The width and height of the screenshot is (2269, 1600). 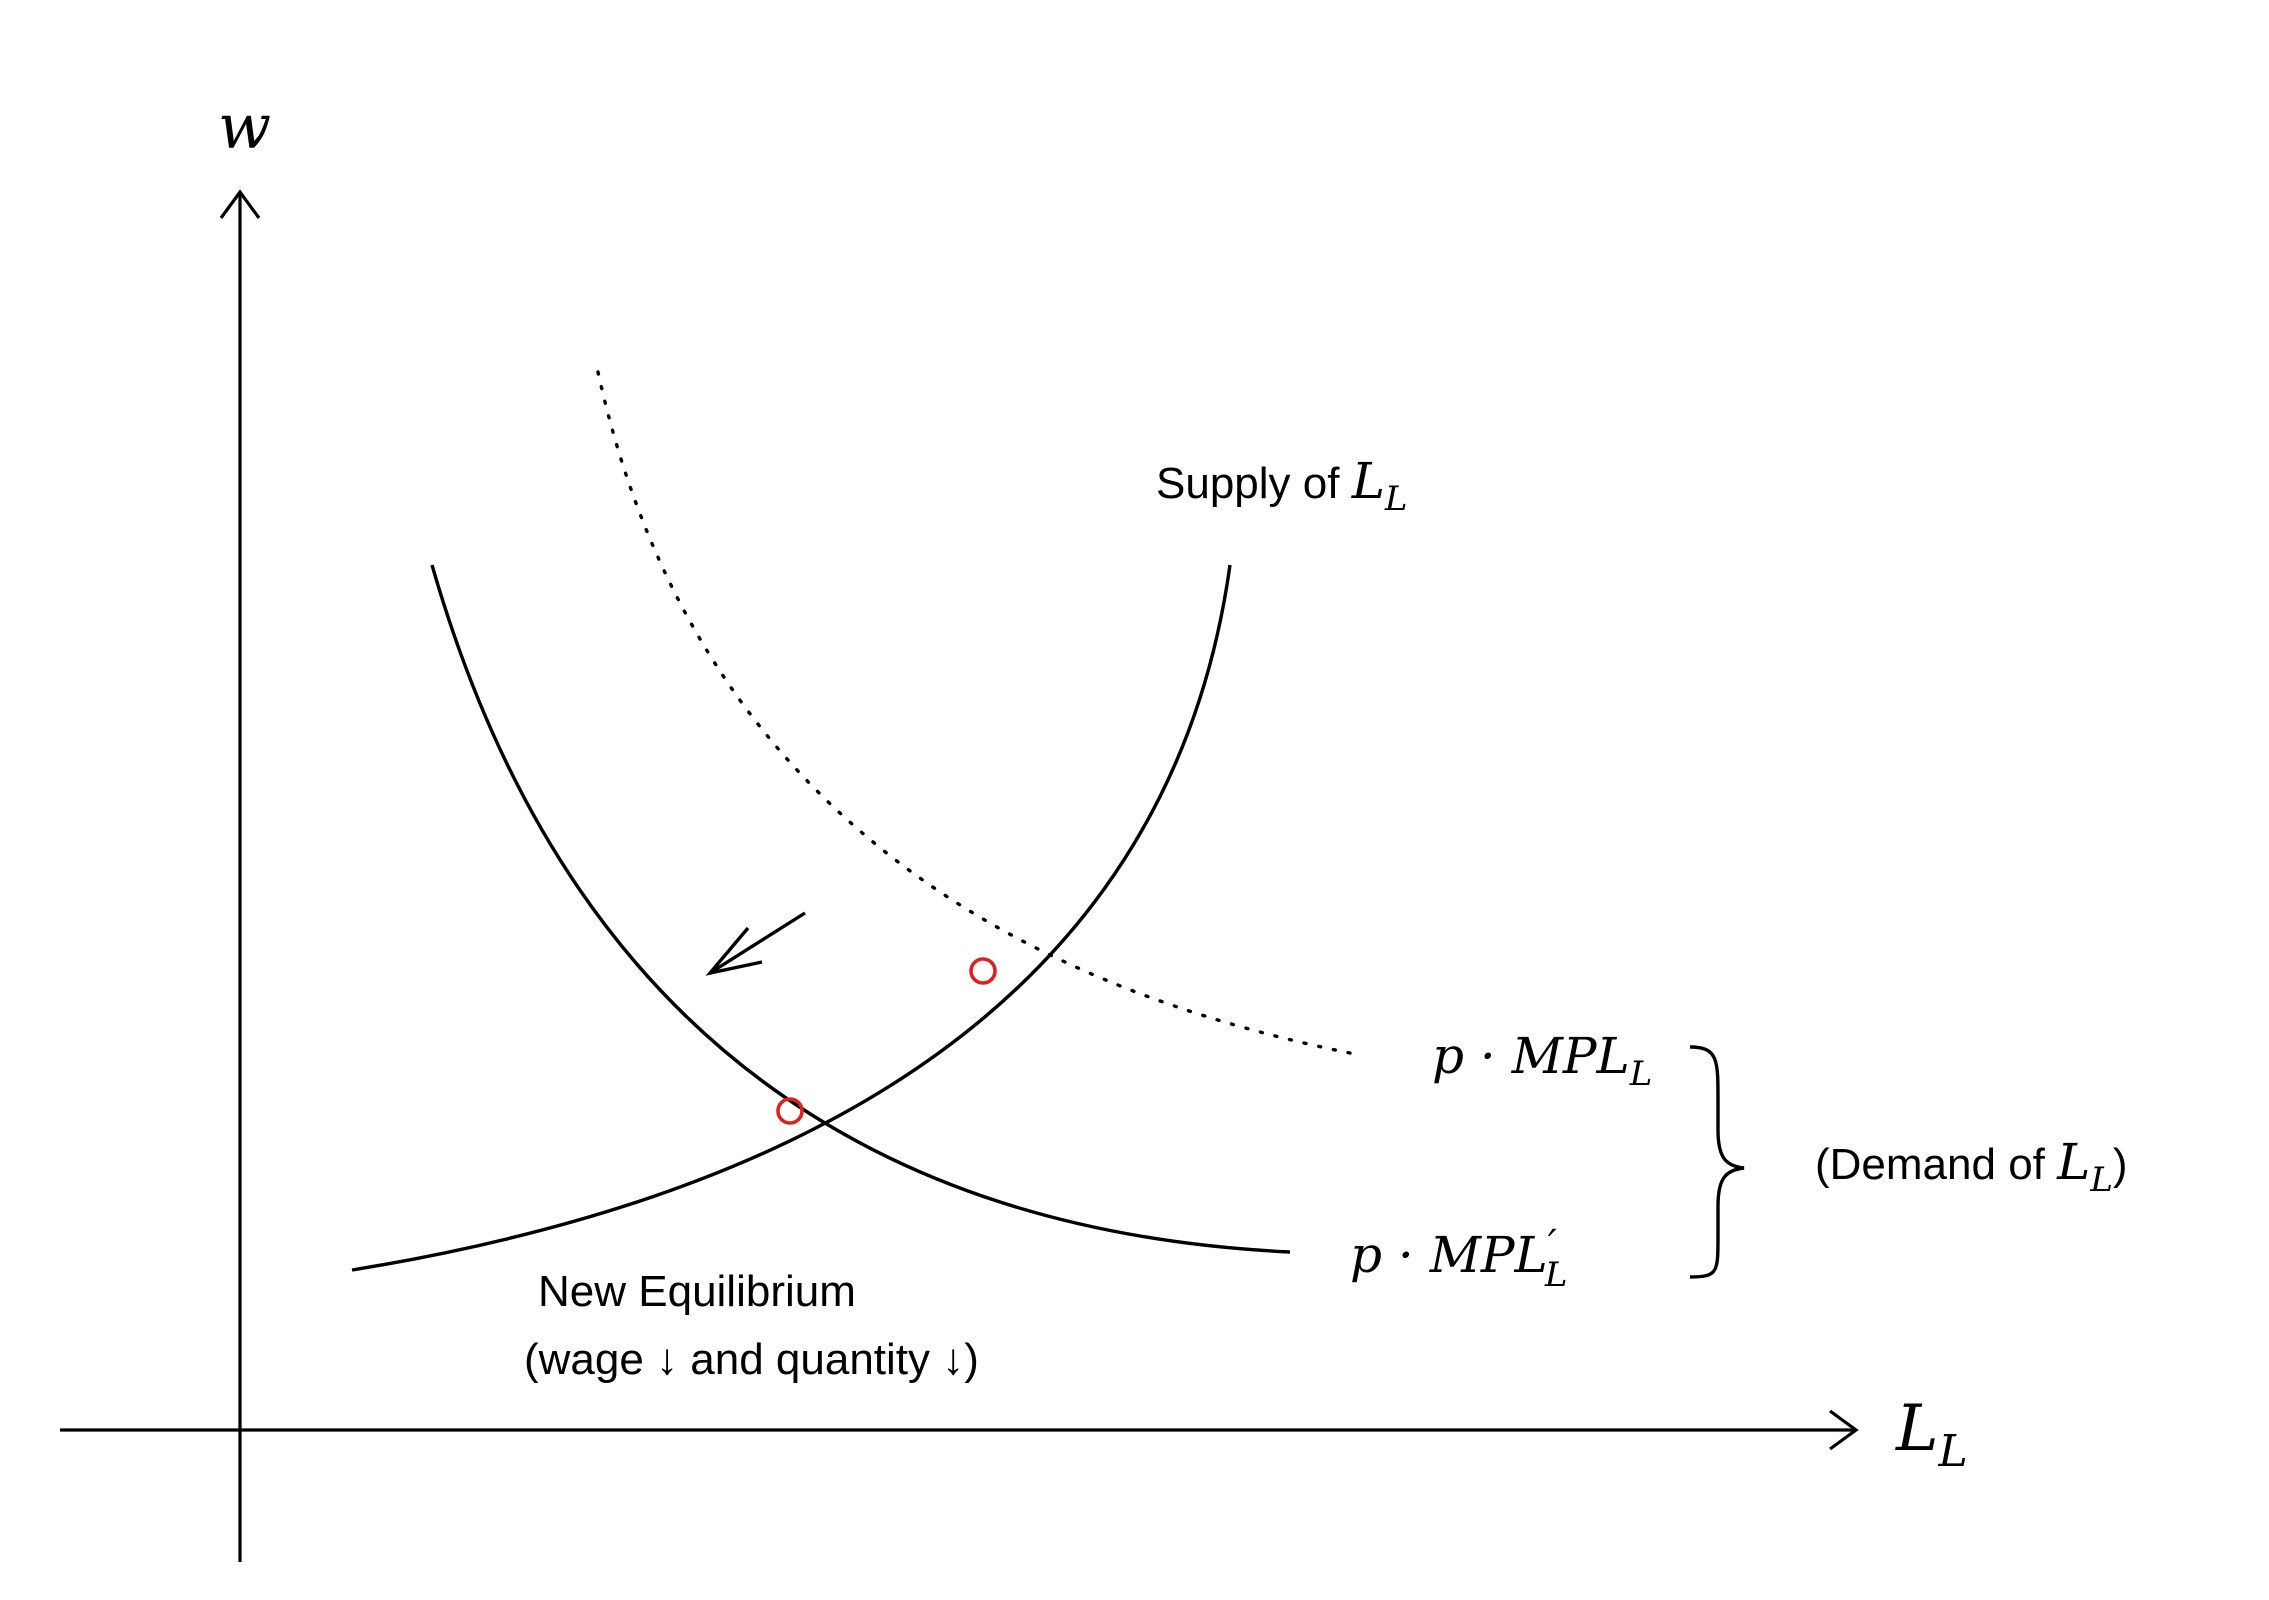 What do you see at coordinates (1396, 499) in the screenshot?
I see `supply-label-sub: L` at bounding box center [1396, 499].